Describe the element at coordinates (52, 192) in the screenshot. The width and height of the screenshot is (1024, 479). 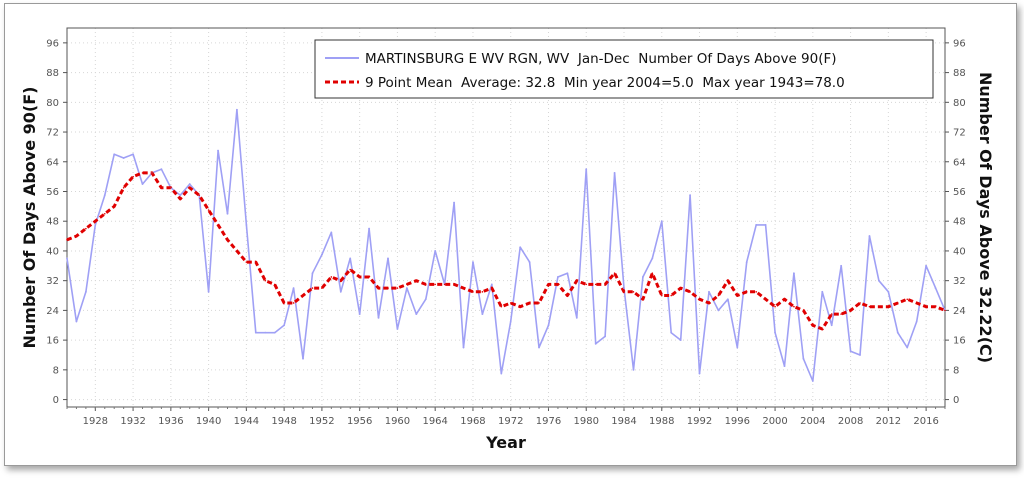
I see `y-tick-label-left: 56` at that location.